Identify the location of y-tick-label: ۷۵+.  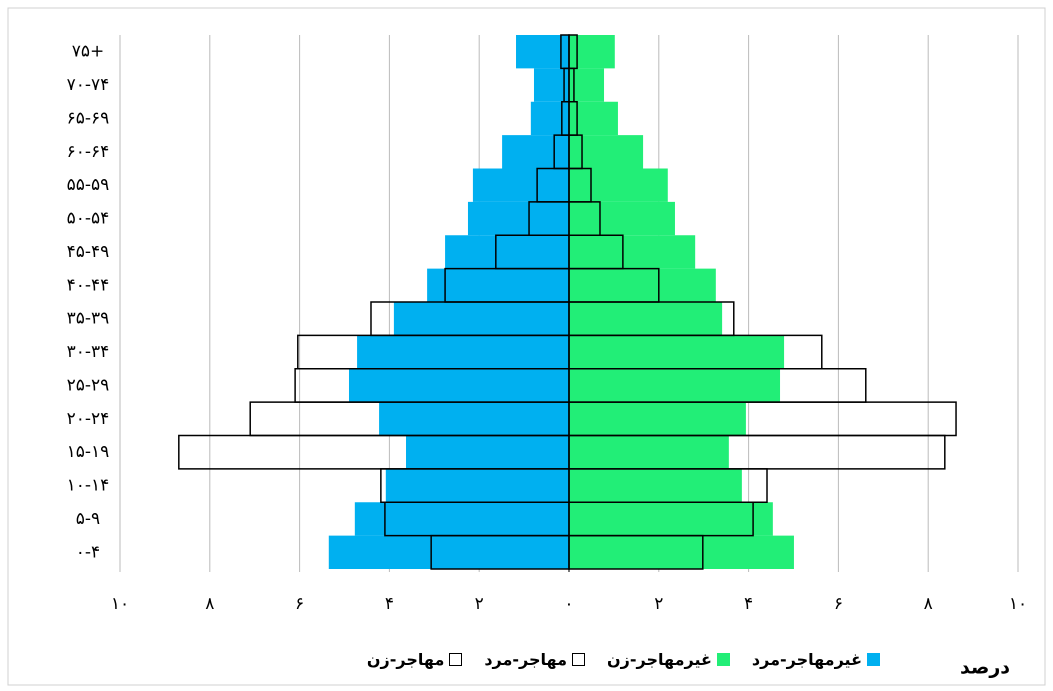
(88, 52).